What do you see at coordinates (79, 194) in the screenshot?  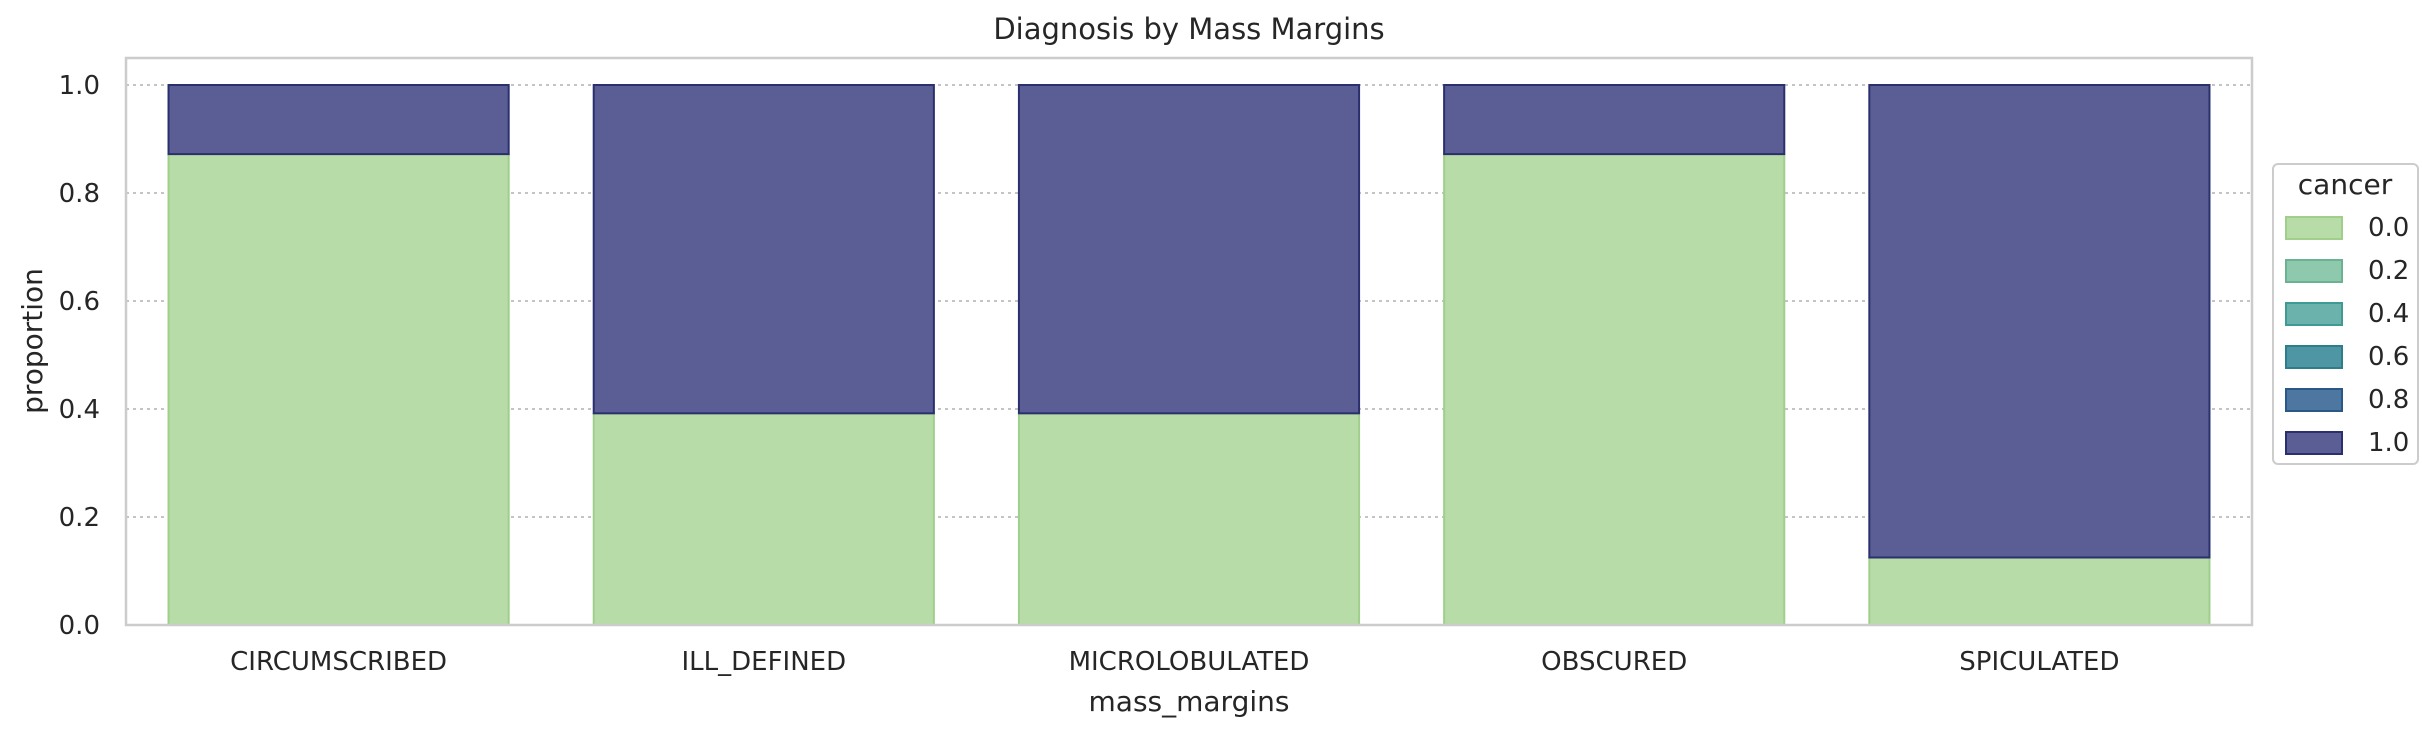 I see `y-tick-label: 0.8` at bounding box center [79, 194].